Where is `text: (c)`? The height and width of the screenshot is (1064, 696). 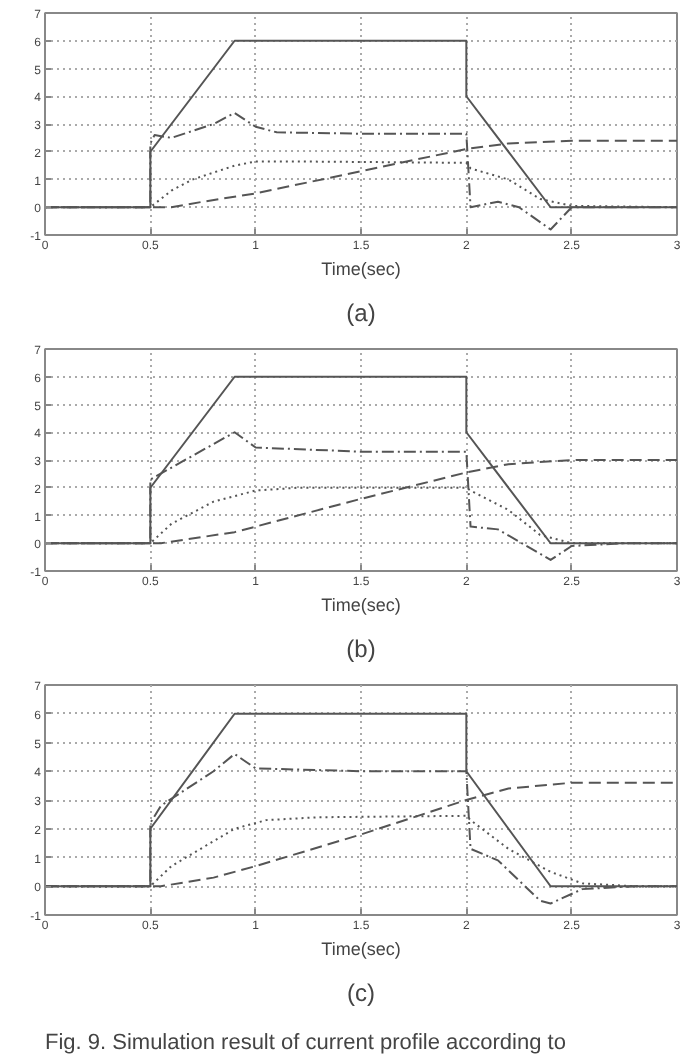 text: (c) is located at coordinates (361, 993).